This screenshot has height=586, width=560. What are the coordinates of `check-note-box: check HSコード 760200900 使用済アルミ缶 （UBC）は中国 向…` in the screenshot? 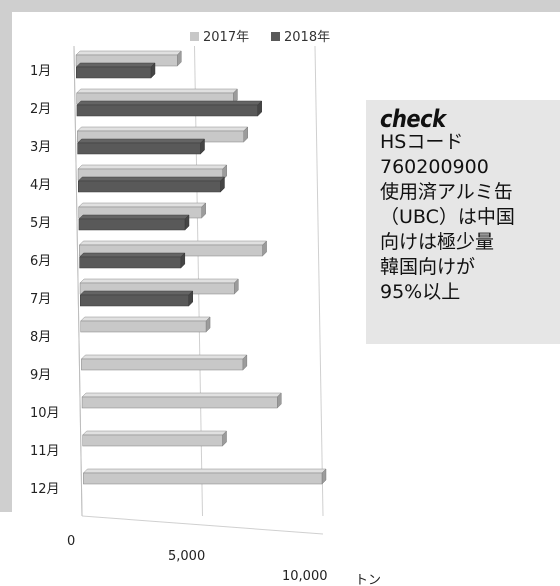 It's located at (463, 222).